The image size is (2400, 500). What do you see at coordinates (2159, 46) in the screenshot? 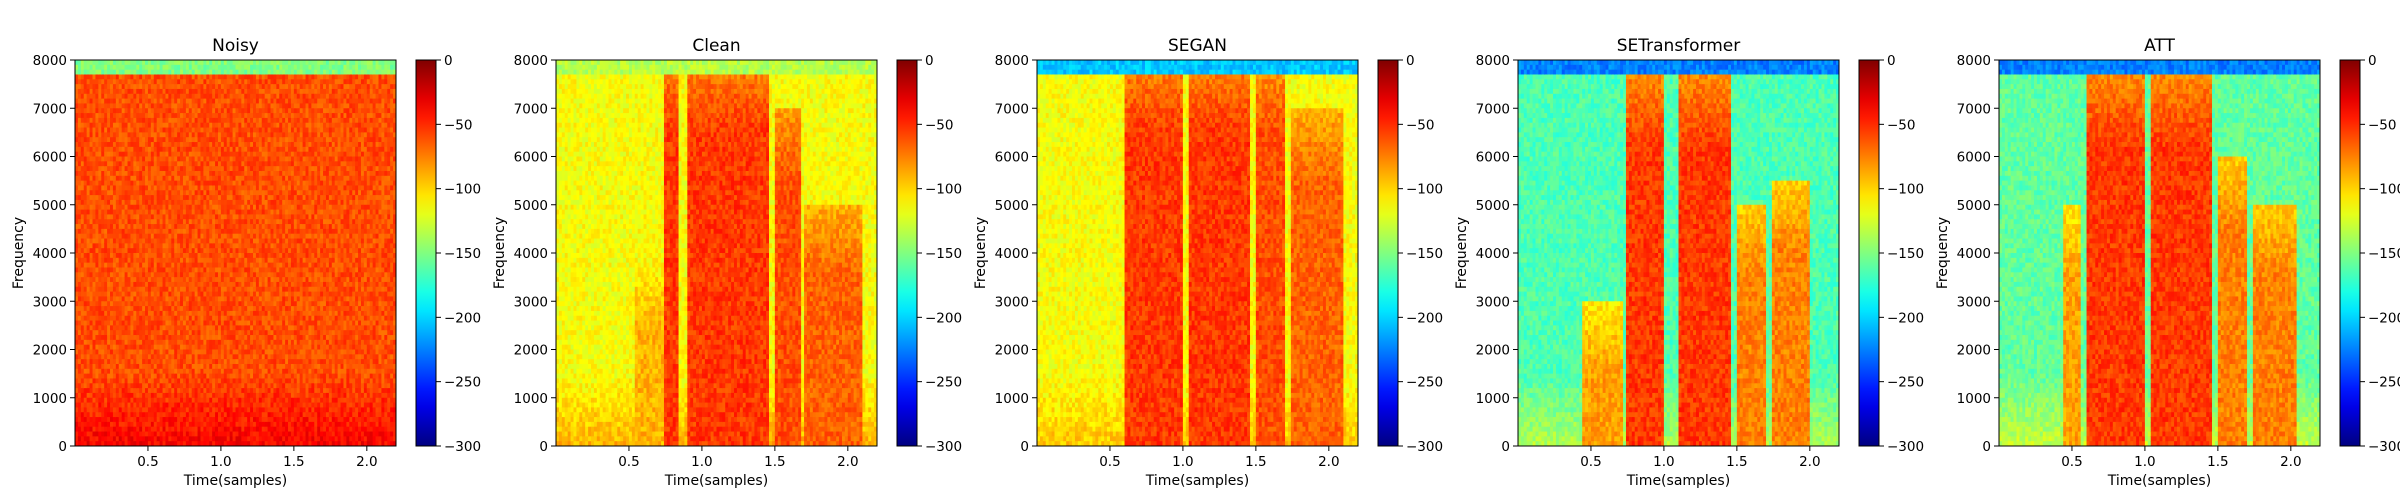
I see `panel-title: ATT` at bounding box center [2159, 46].